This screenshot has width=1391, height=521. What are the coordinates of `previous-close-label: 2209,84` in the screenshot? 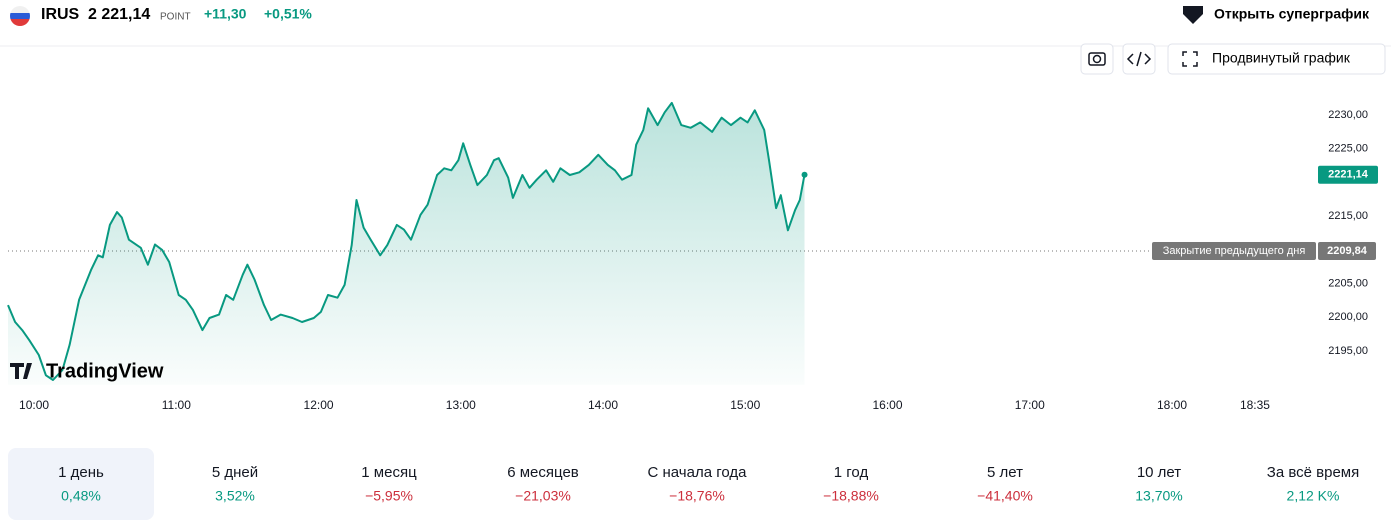 It's located at (1347, 251).